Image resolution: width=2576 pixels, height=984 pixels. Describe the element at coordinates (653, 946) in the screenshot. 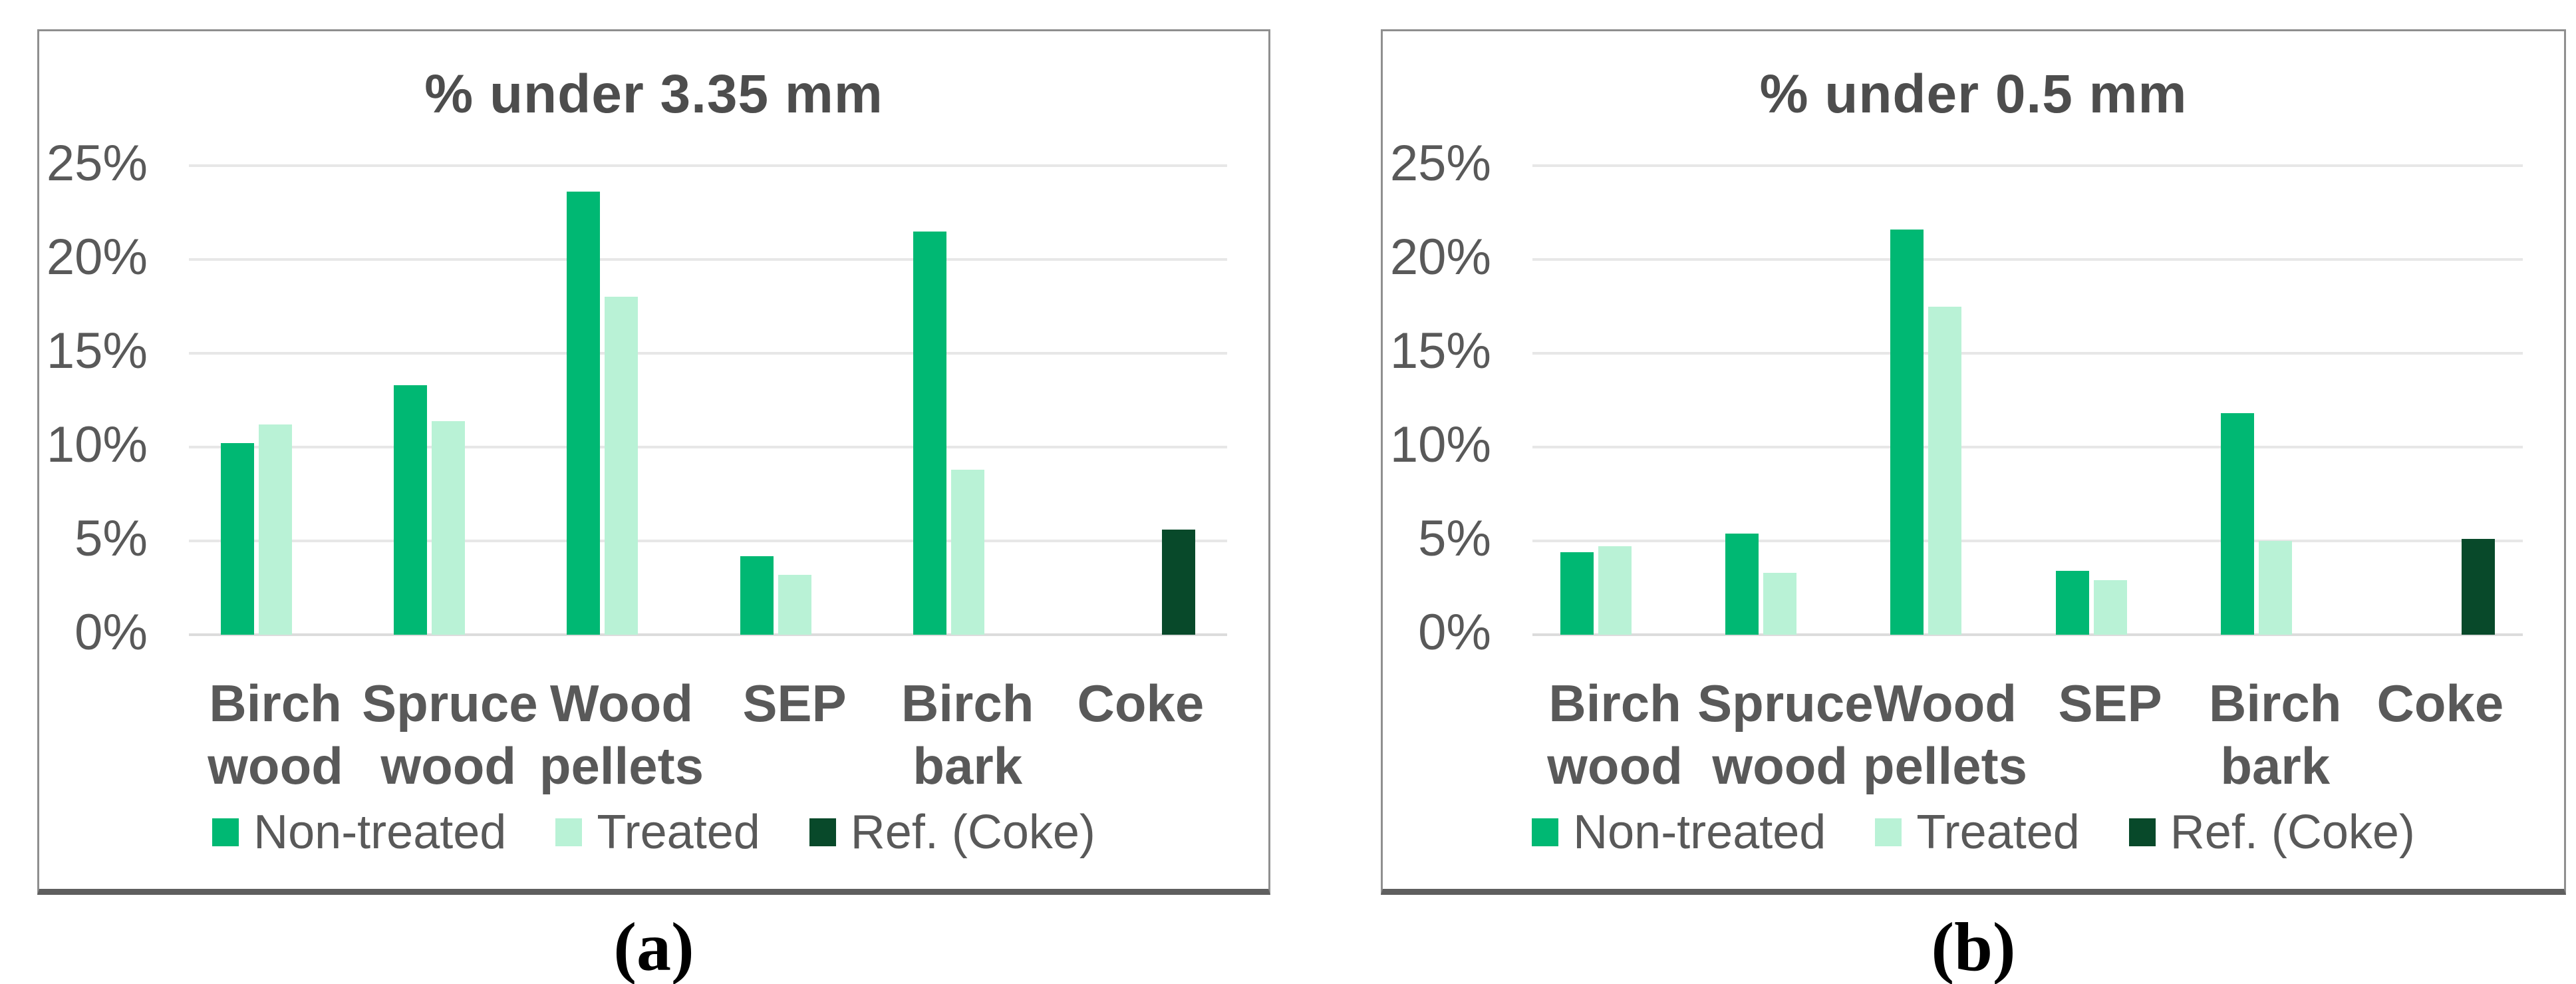

I see `panel-caption-a: (a)` at that location.